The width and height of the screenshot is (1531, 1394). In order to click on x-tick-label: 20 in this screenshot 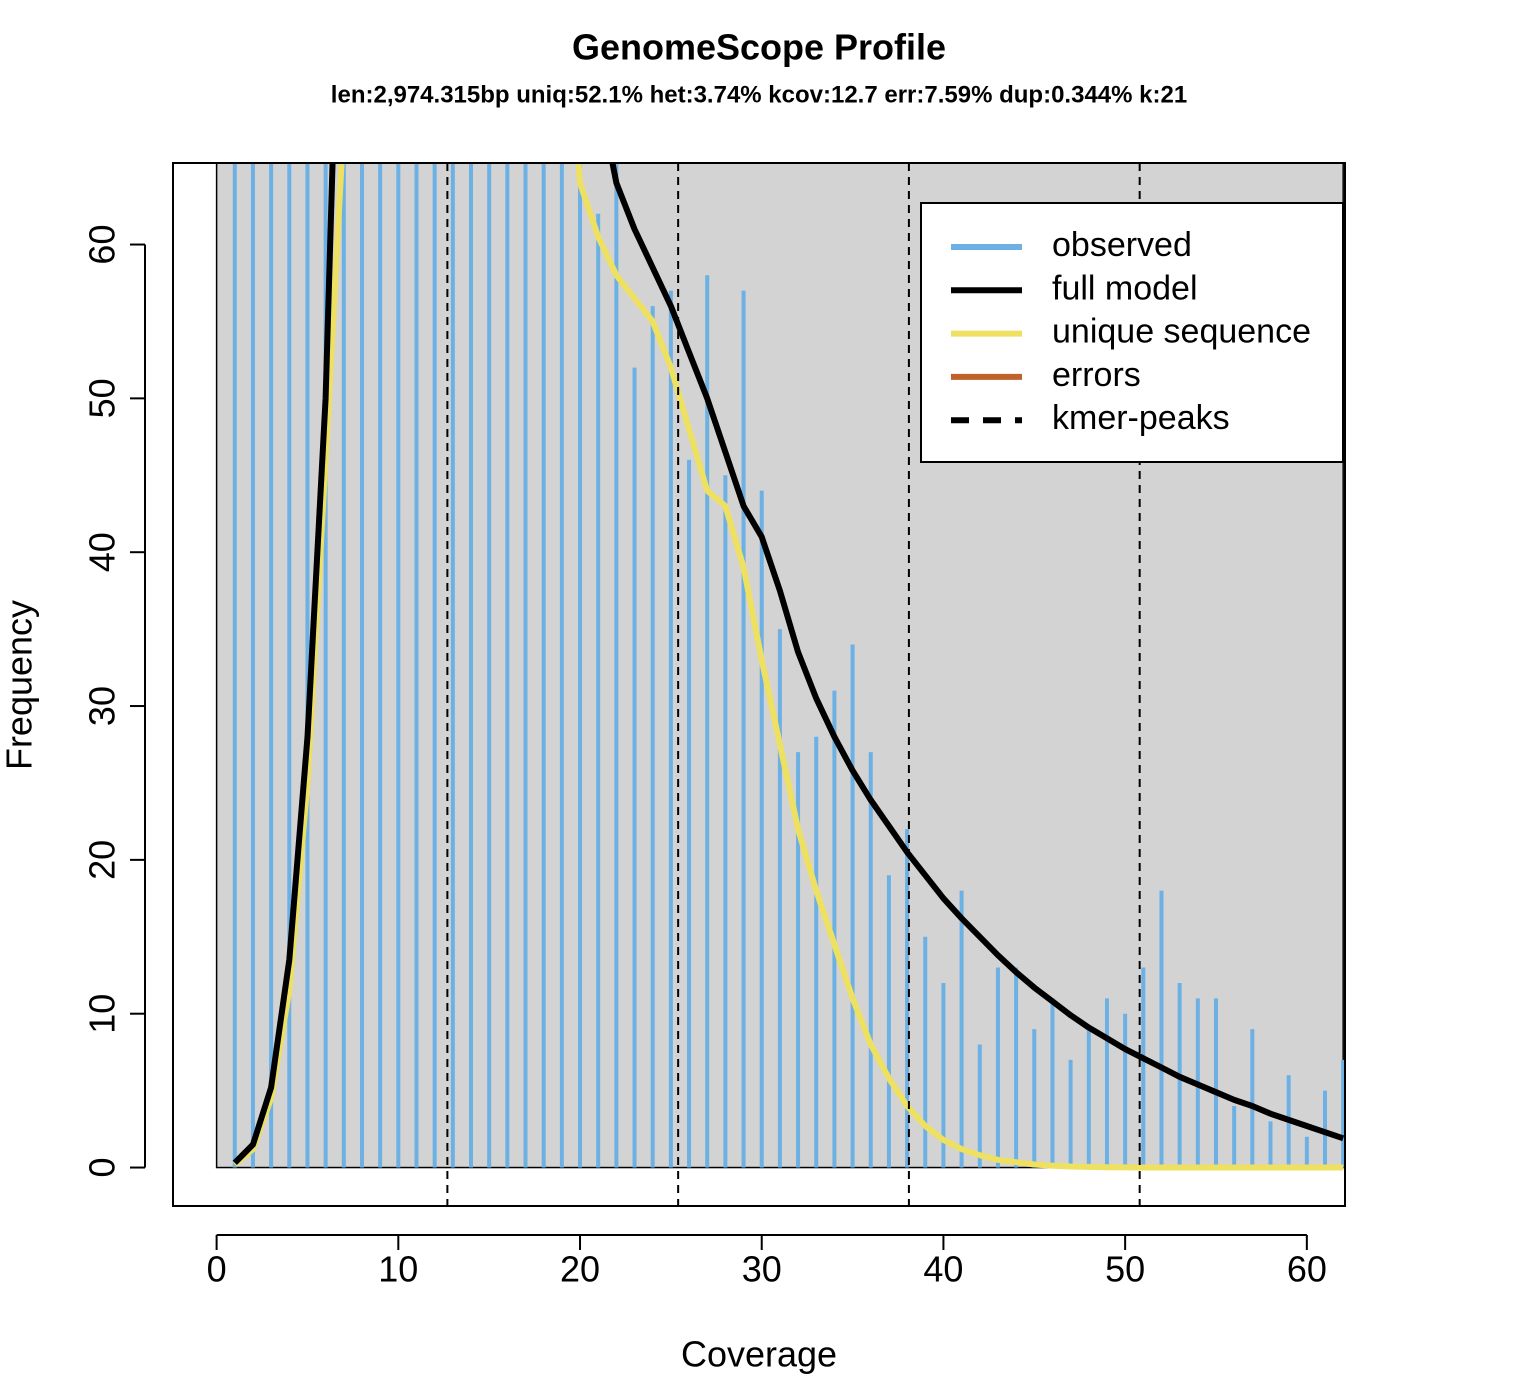, I will do `click(580, 1269)`.